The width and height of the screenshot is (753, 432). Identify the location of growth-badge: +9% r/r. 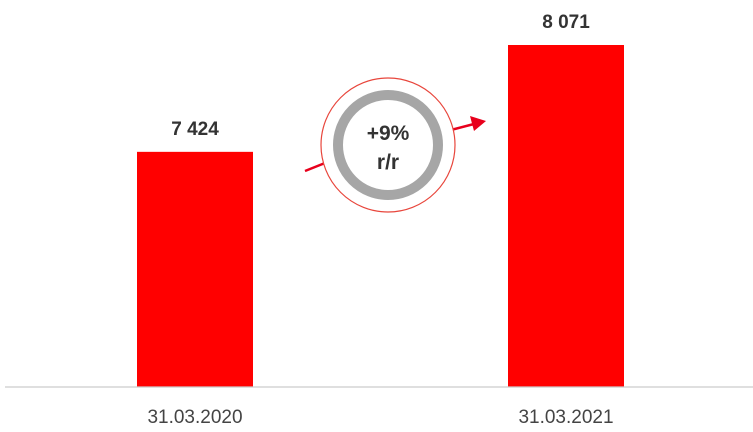
(395, 145).